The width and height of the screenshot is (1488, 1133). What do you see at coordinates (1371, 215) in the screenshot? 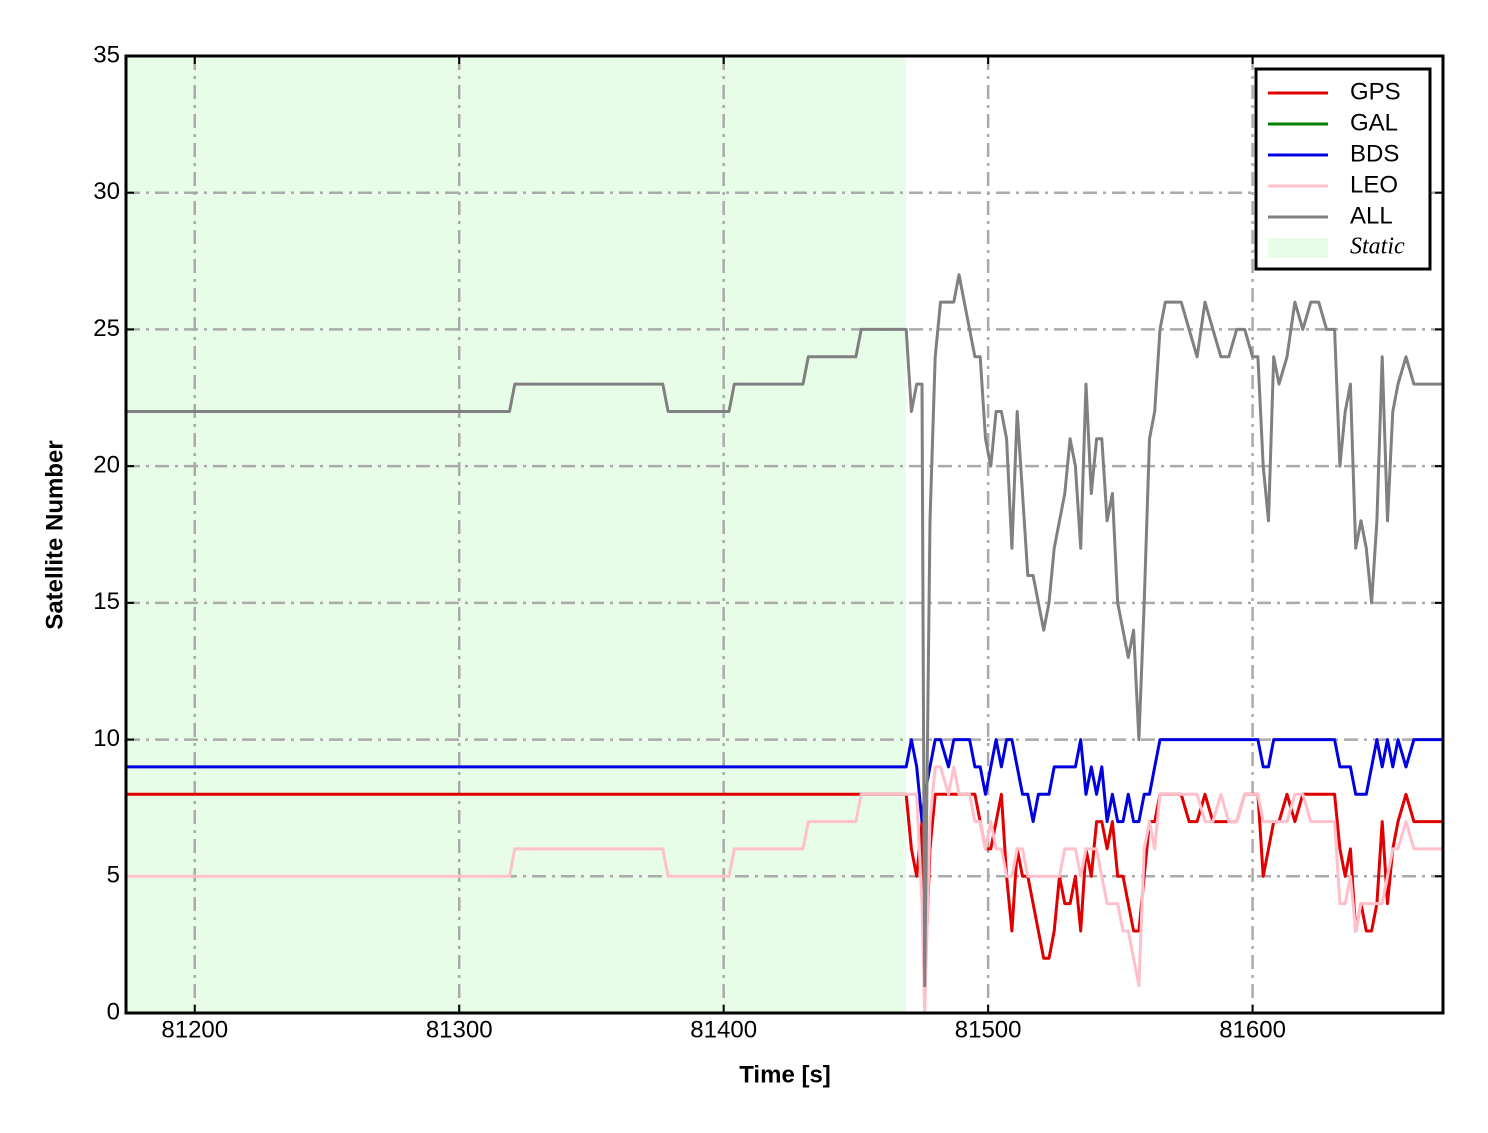
I see `legend-label: ALL` at bounding box center [1371, 215].